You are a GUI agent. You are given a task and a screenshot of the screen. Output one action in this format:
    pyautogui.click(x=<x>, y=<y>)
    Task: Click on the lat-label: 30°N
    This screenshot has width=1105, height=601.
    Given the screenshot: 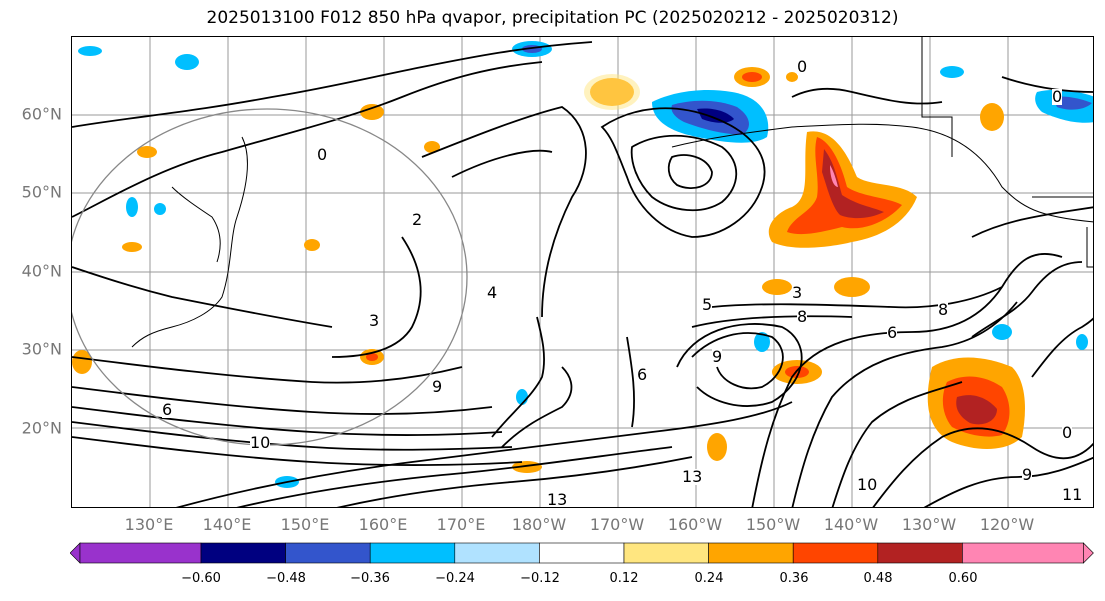 What is the action you would take?
    pyautogui.click(x=41, y=349)
    